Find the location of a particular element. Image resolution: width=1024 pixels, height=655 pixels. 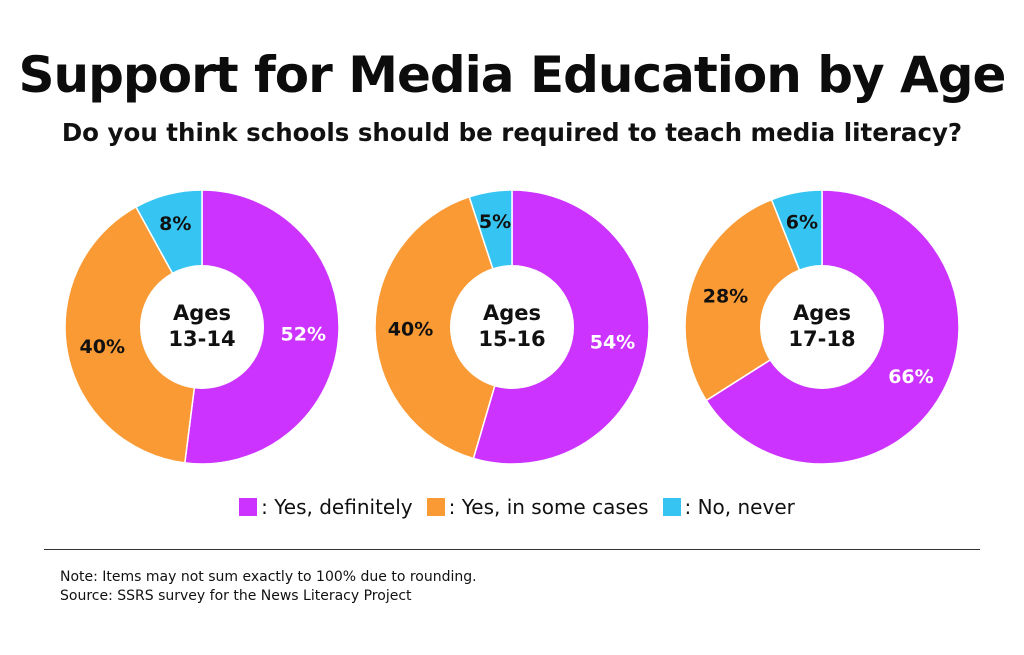

legend-item-no-never: : No, never is located at coordinates (724, 507).